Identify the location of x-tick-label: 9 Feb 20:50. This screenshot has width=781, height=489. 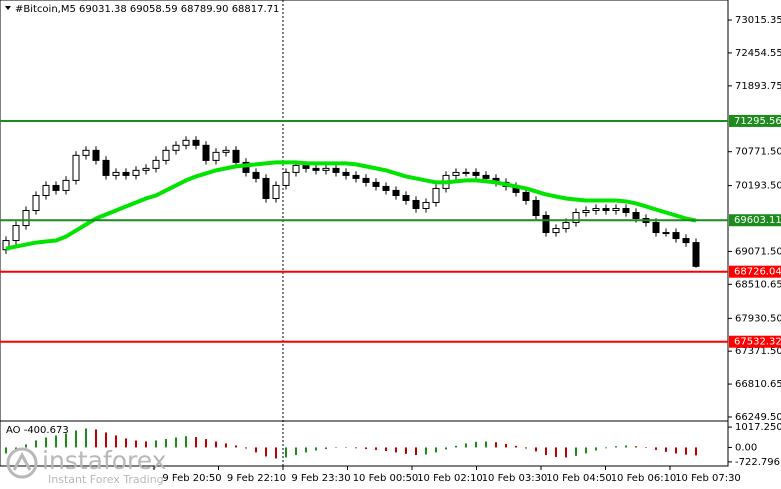
(191, 478).